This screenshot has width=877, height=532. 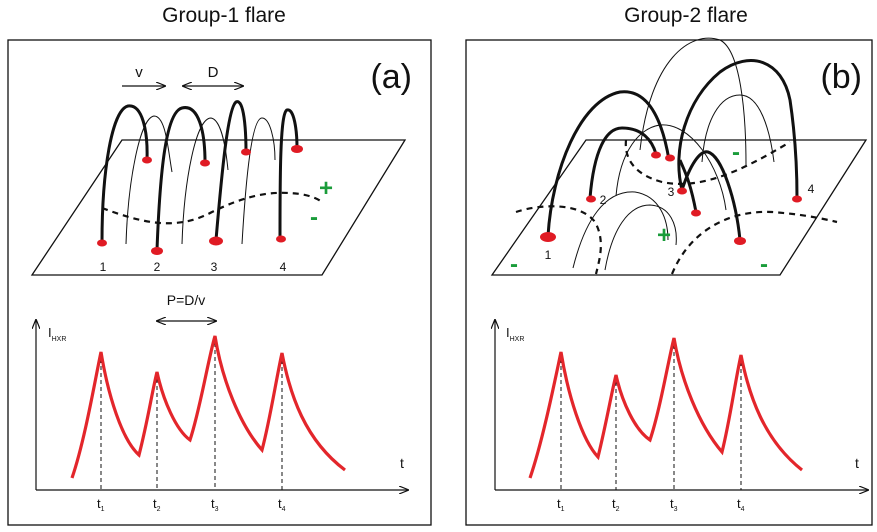 What do you see at coordinates (224, 15) in the screenshot?
I see `panel-a-title: Group-1 flare` at bounding box center [224, 15].